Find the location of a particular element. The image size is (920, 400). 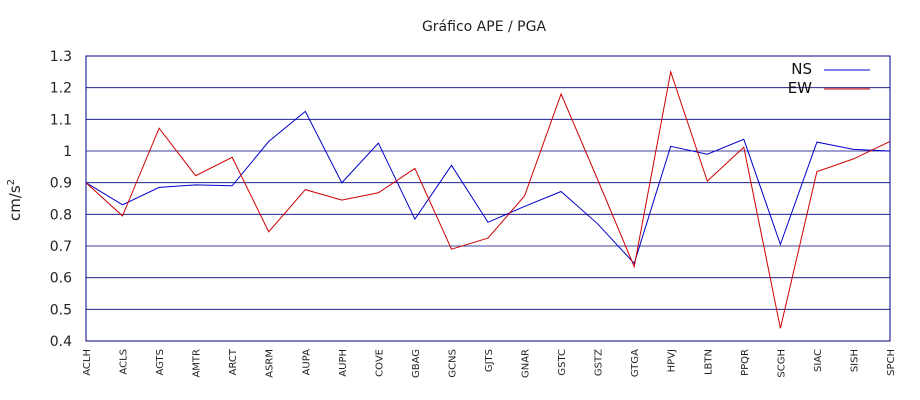

x-tick-label: GBAG is located at coordinates (416, 363).